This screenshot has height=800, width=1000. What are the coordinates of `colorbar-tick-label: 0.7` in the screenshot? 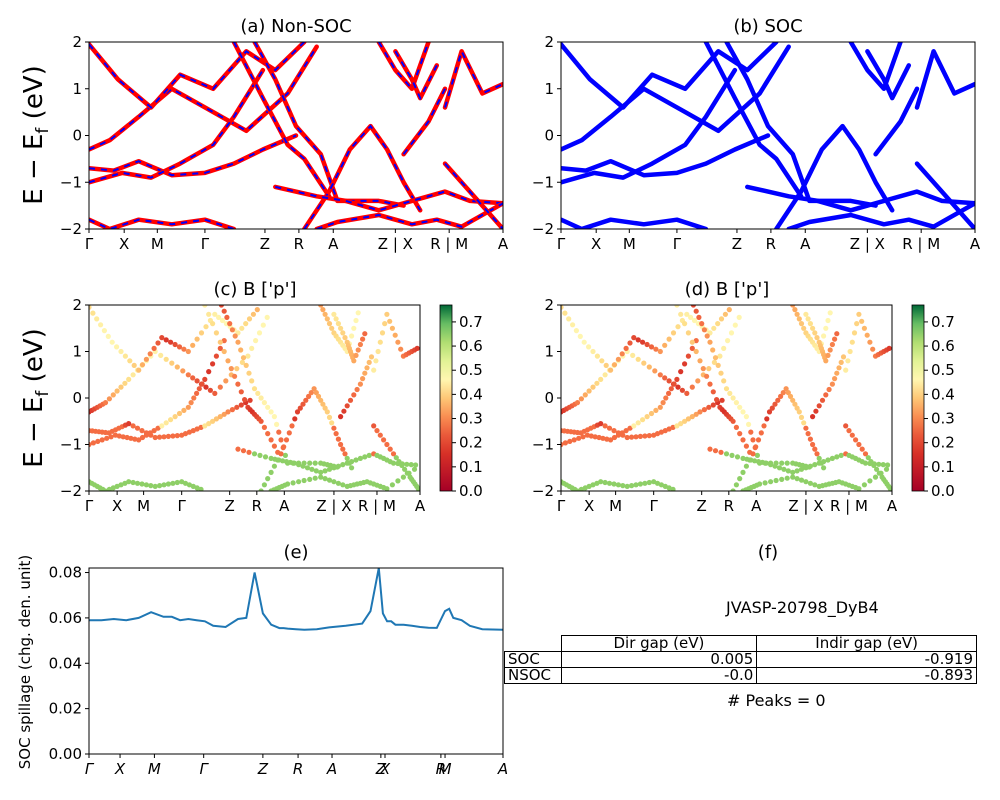 It's located at (943, 322).